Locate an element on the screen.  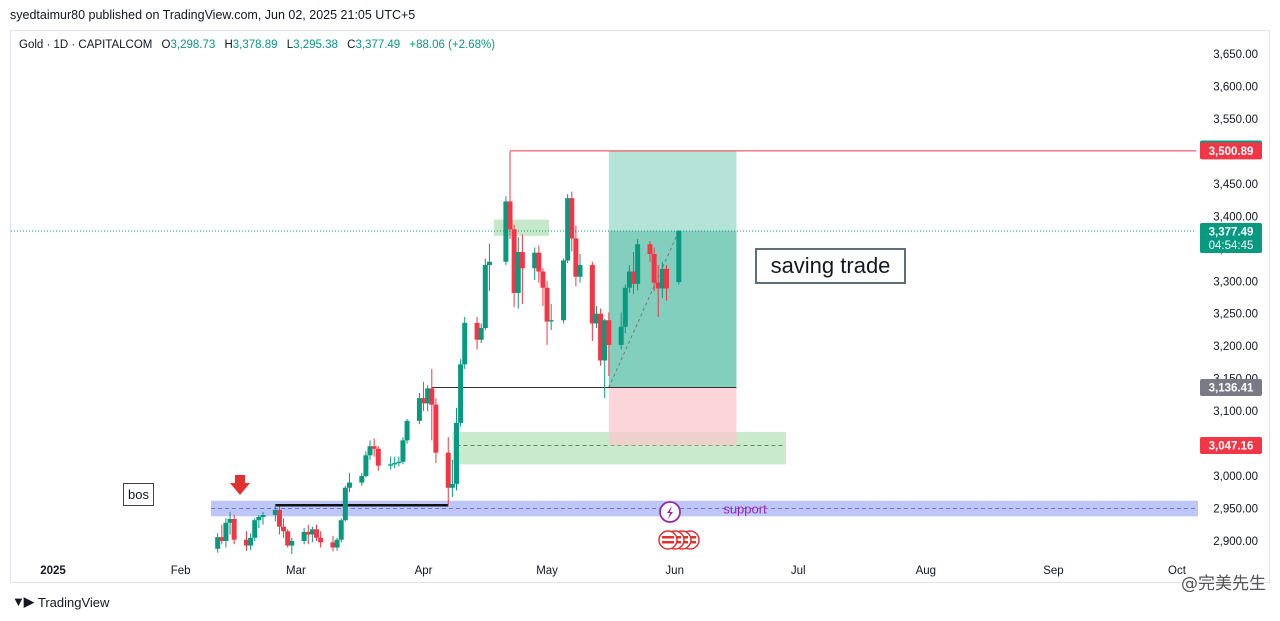
low-label: L is located at coordinates (290, 45).